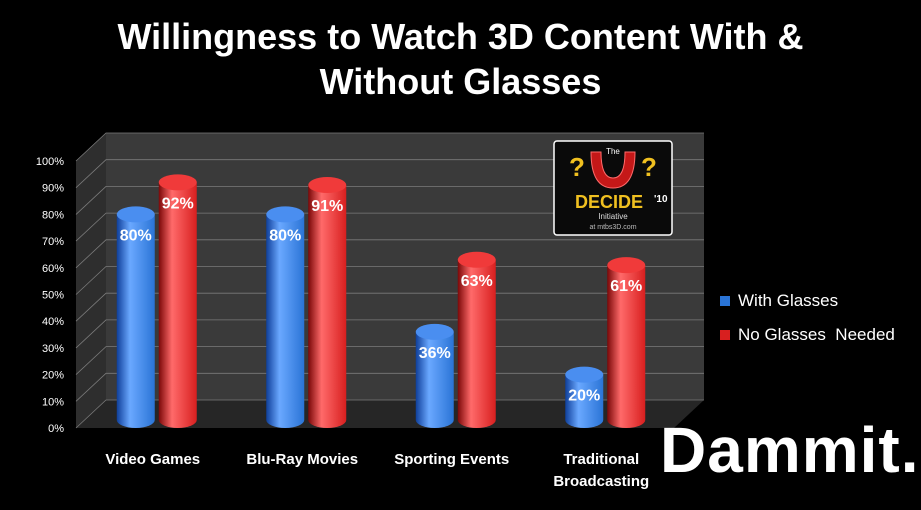  I want to click on x-tick-label: Video Games, so click(152, 459).